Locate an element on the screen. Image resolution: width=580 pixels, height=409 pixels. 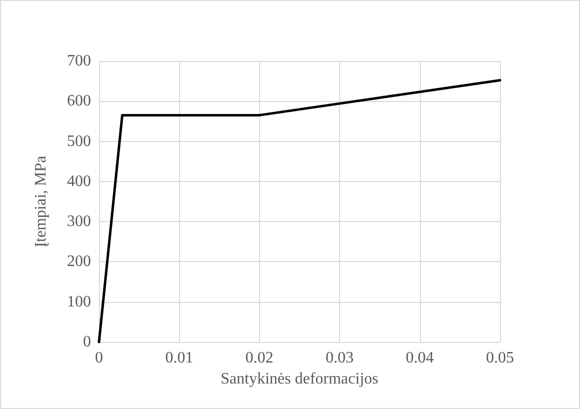
x-tick-label: 0.02 is located at coordinates (259, 358).